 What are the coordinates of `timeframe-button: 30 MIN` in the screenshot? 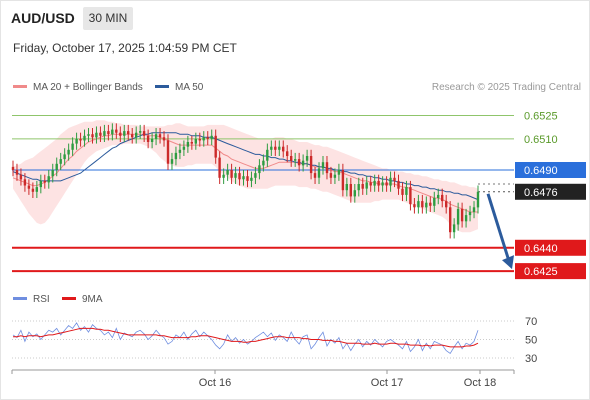 It's located at (108, 18).